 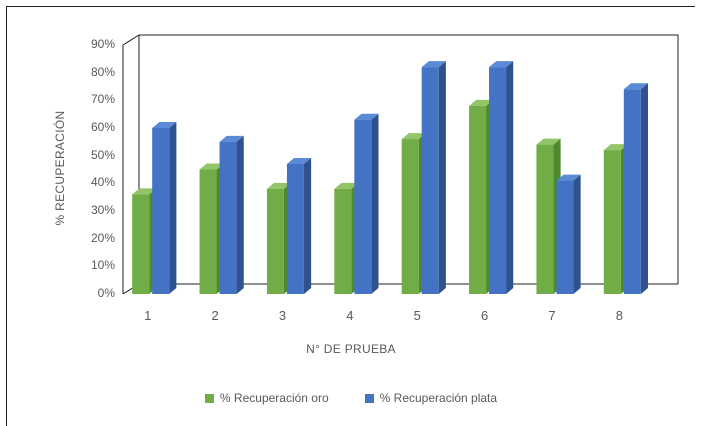 I want to click on frame-top-border, so click(x=350, y=6).